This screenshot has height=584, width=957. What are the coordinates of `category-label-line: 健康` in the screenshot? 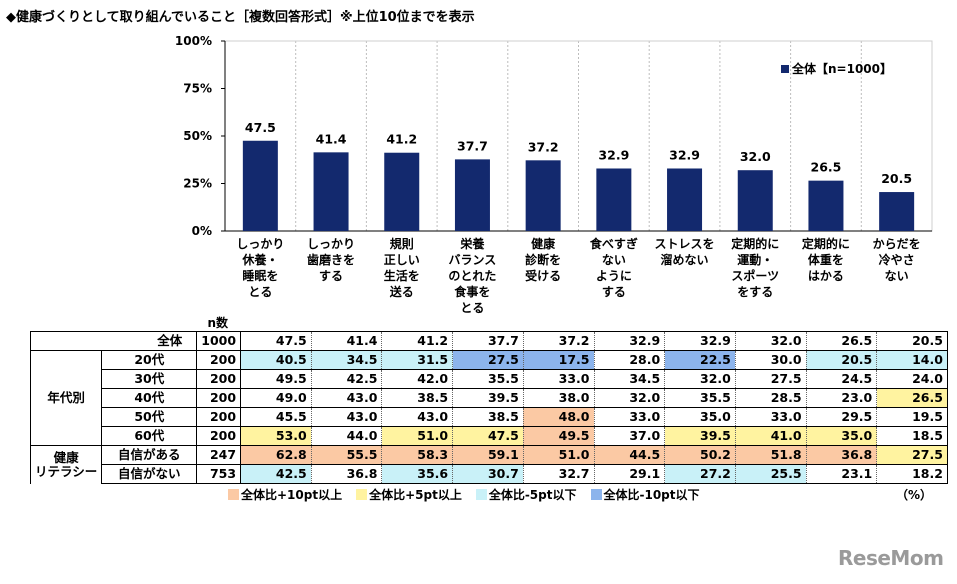 It's located at (543, 244).